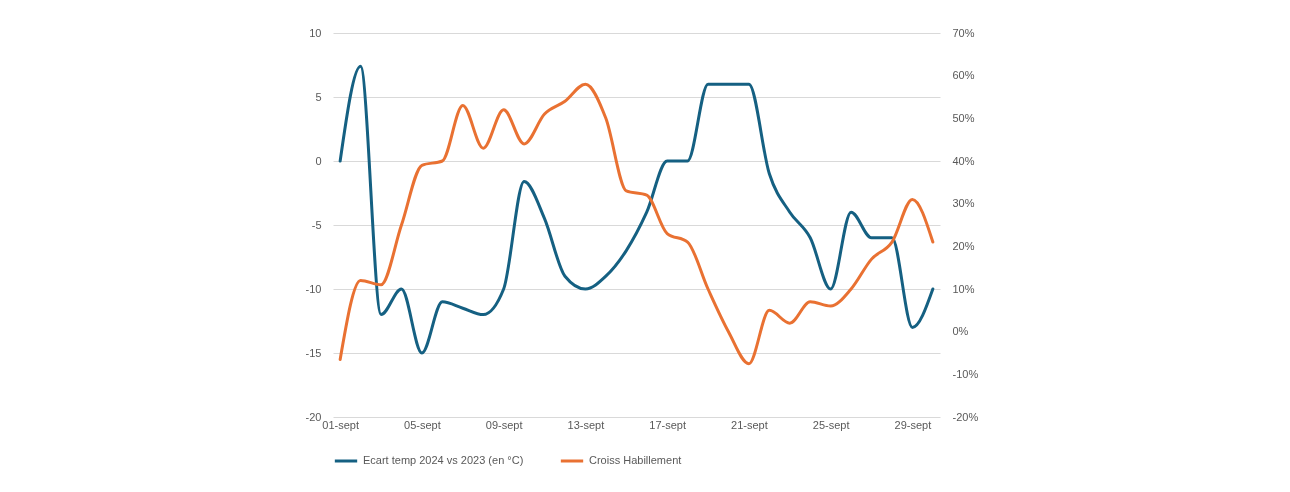 The image size is (1290, 492). I want to click on x-tick-label: 29-sept, so click(913, 424).